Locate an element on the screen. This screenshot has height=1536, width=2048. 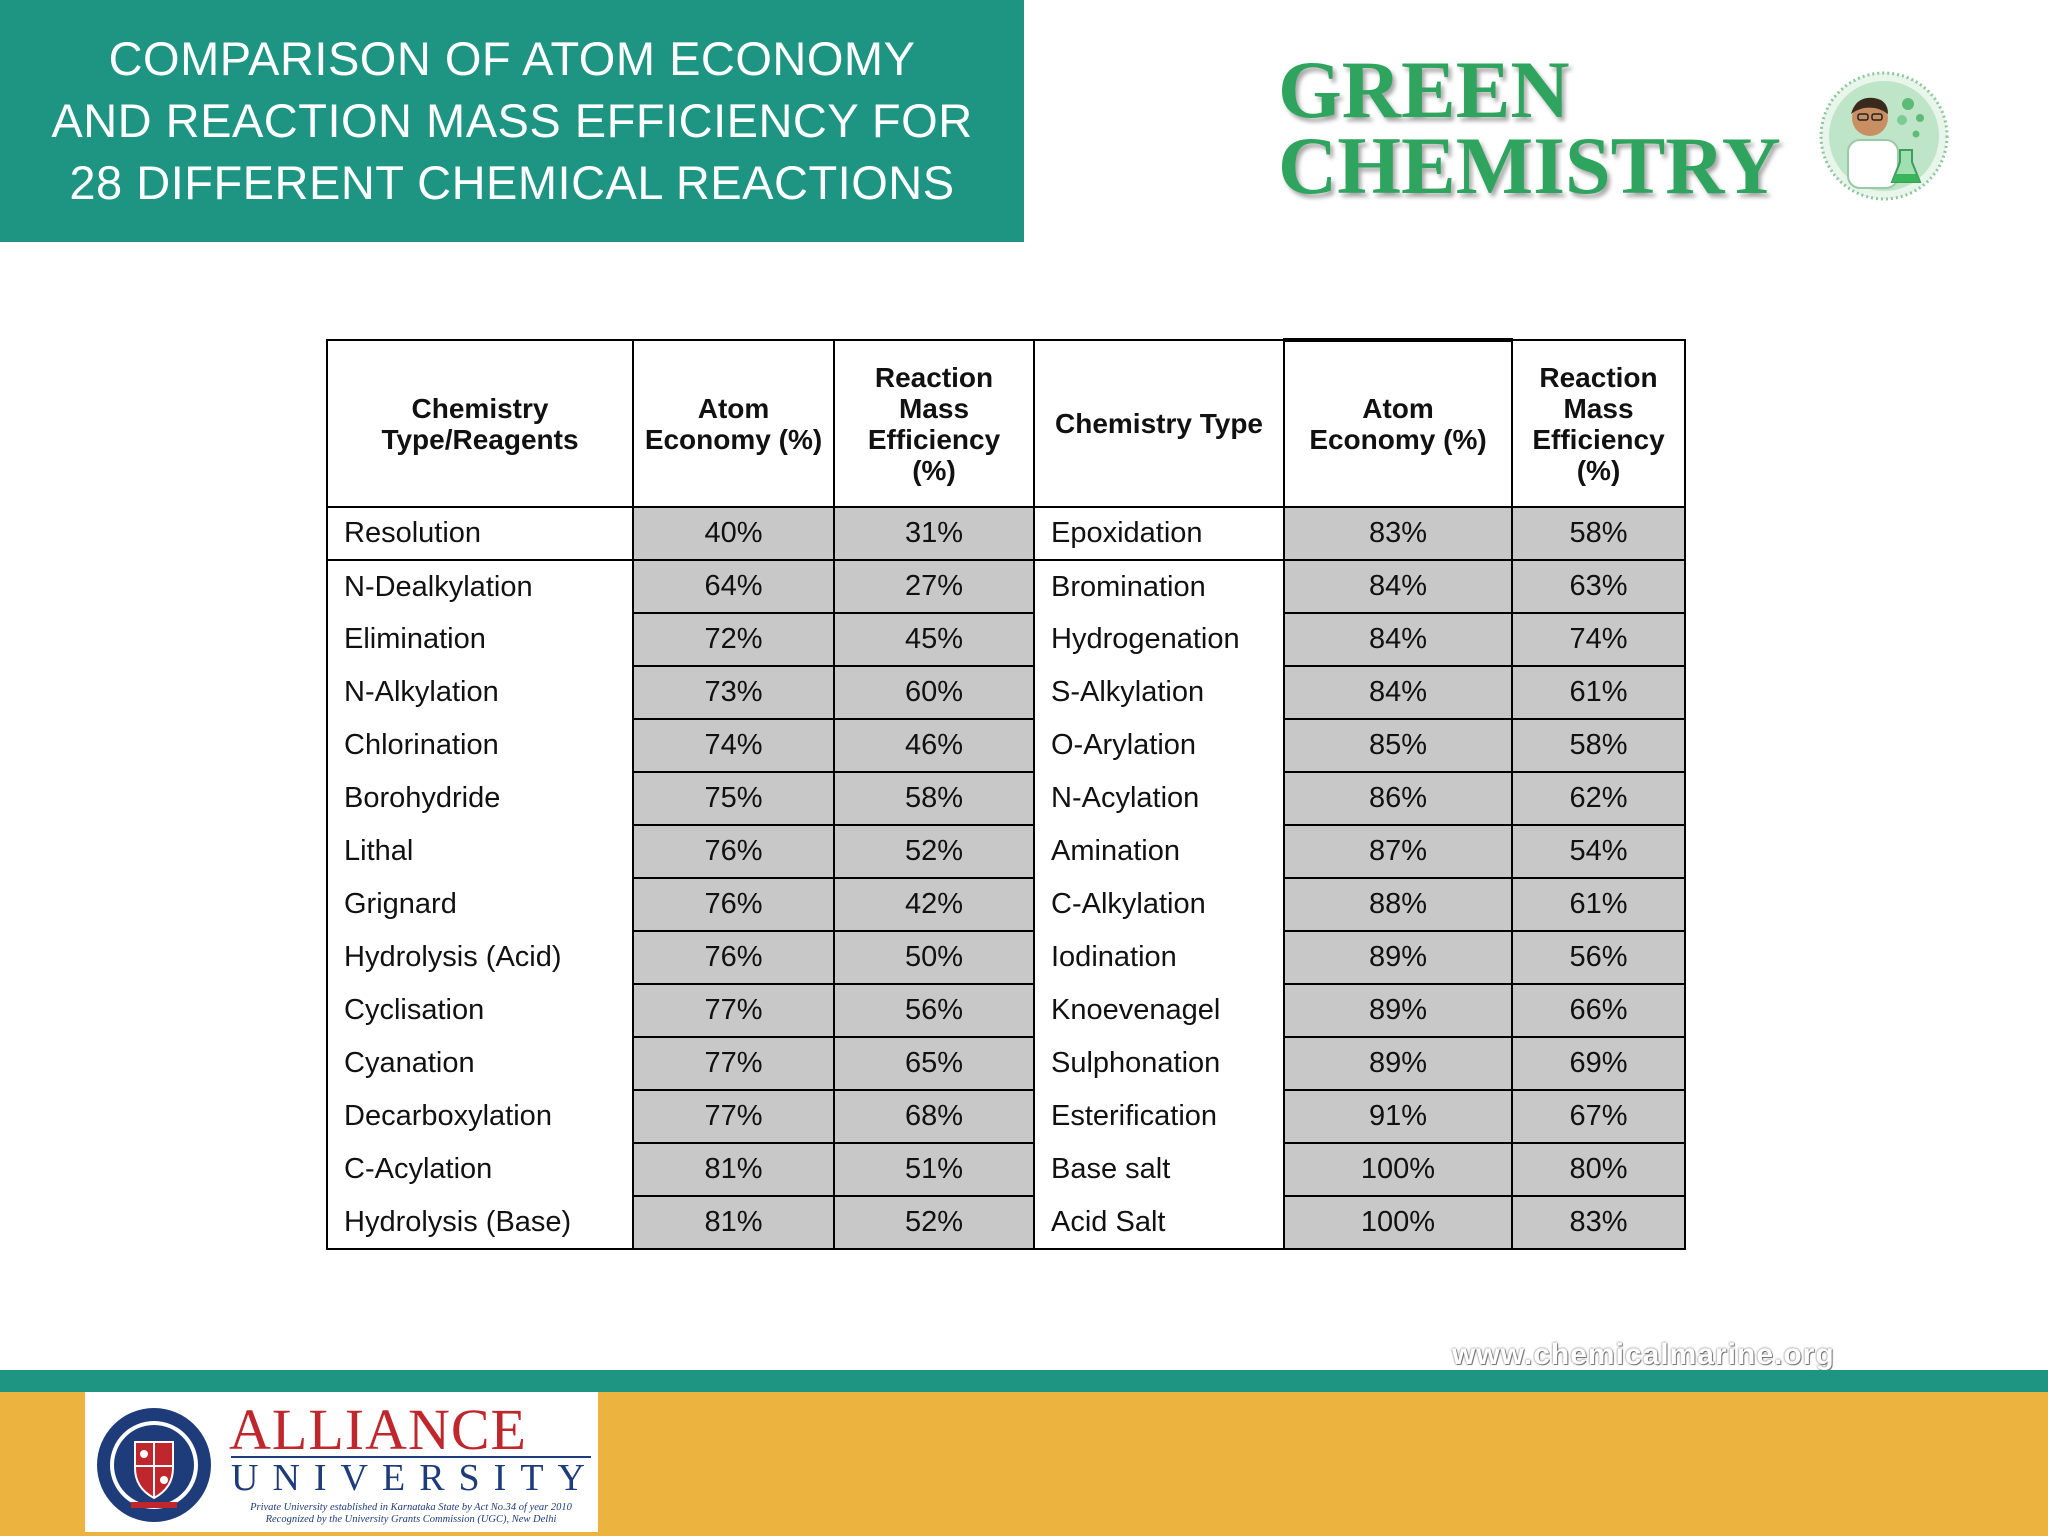
cell-reaction-name: C-Acylation is located at coordinates (480, 1169).